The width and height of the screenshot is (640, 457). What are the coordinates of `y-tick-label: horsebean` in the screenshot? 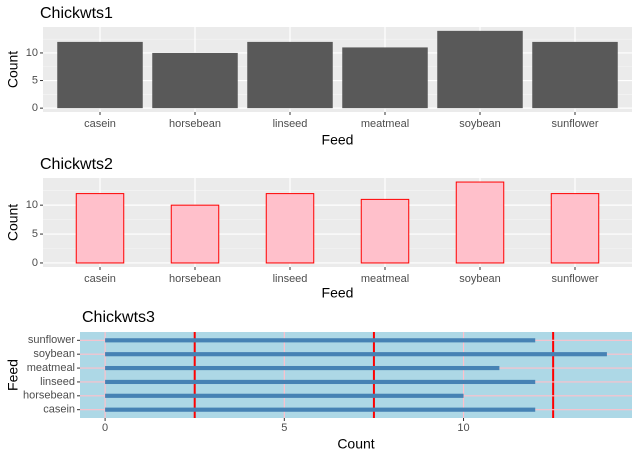 It's located at (49, 396).